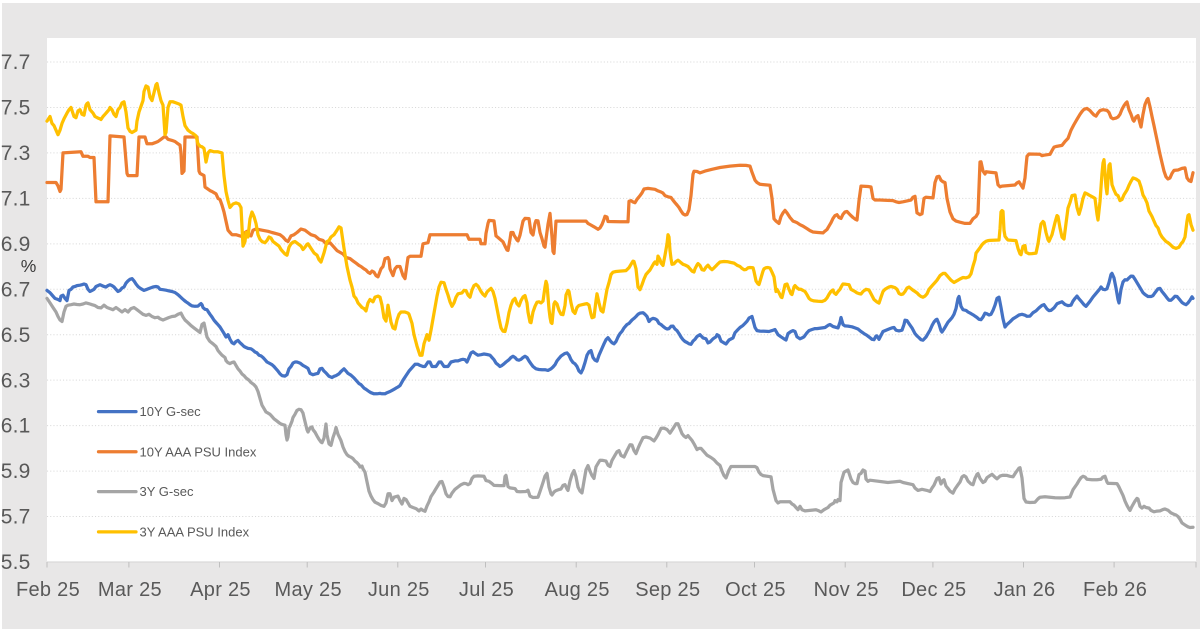 This screenshot has height=638, width=1202. Describe the element at coordinates (16, 199) in the screenshot. I see `svg-text: 7.1` at that location.